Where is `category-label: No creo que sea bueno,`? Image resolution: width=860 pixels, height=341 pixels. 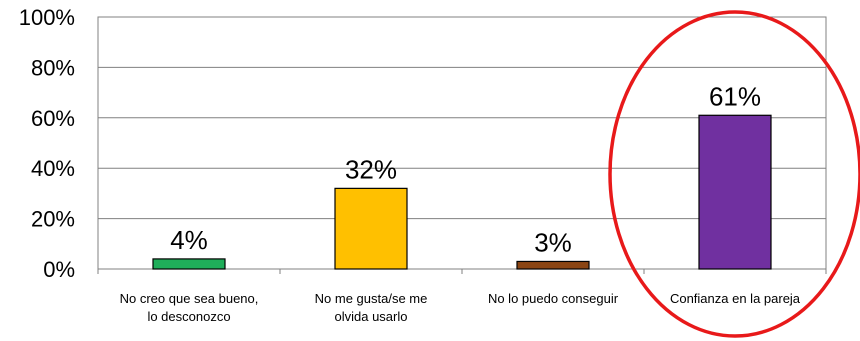 category-label: No creo que sea bueno, is located at coordinates (189, 298).